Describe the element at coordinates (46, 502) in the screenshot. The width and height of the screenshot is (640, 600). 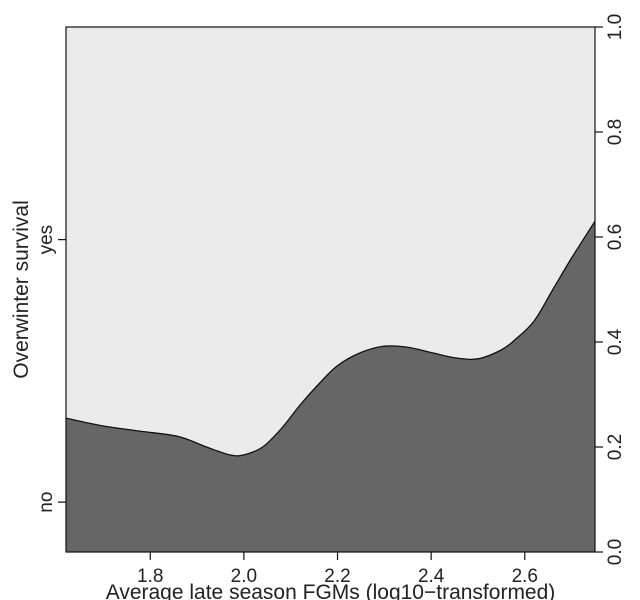
I see `y-left-tick-label: no` at that location.